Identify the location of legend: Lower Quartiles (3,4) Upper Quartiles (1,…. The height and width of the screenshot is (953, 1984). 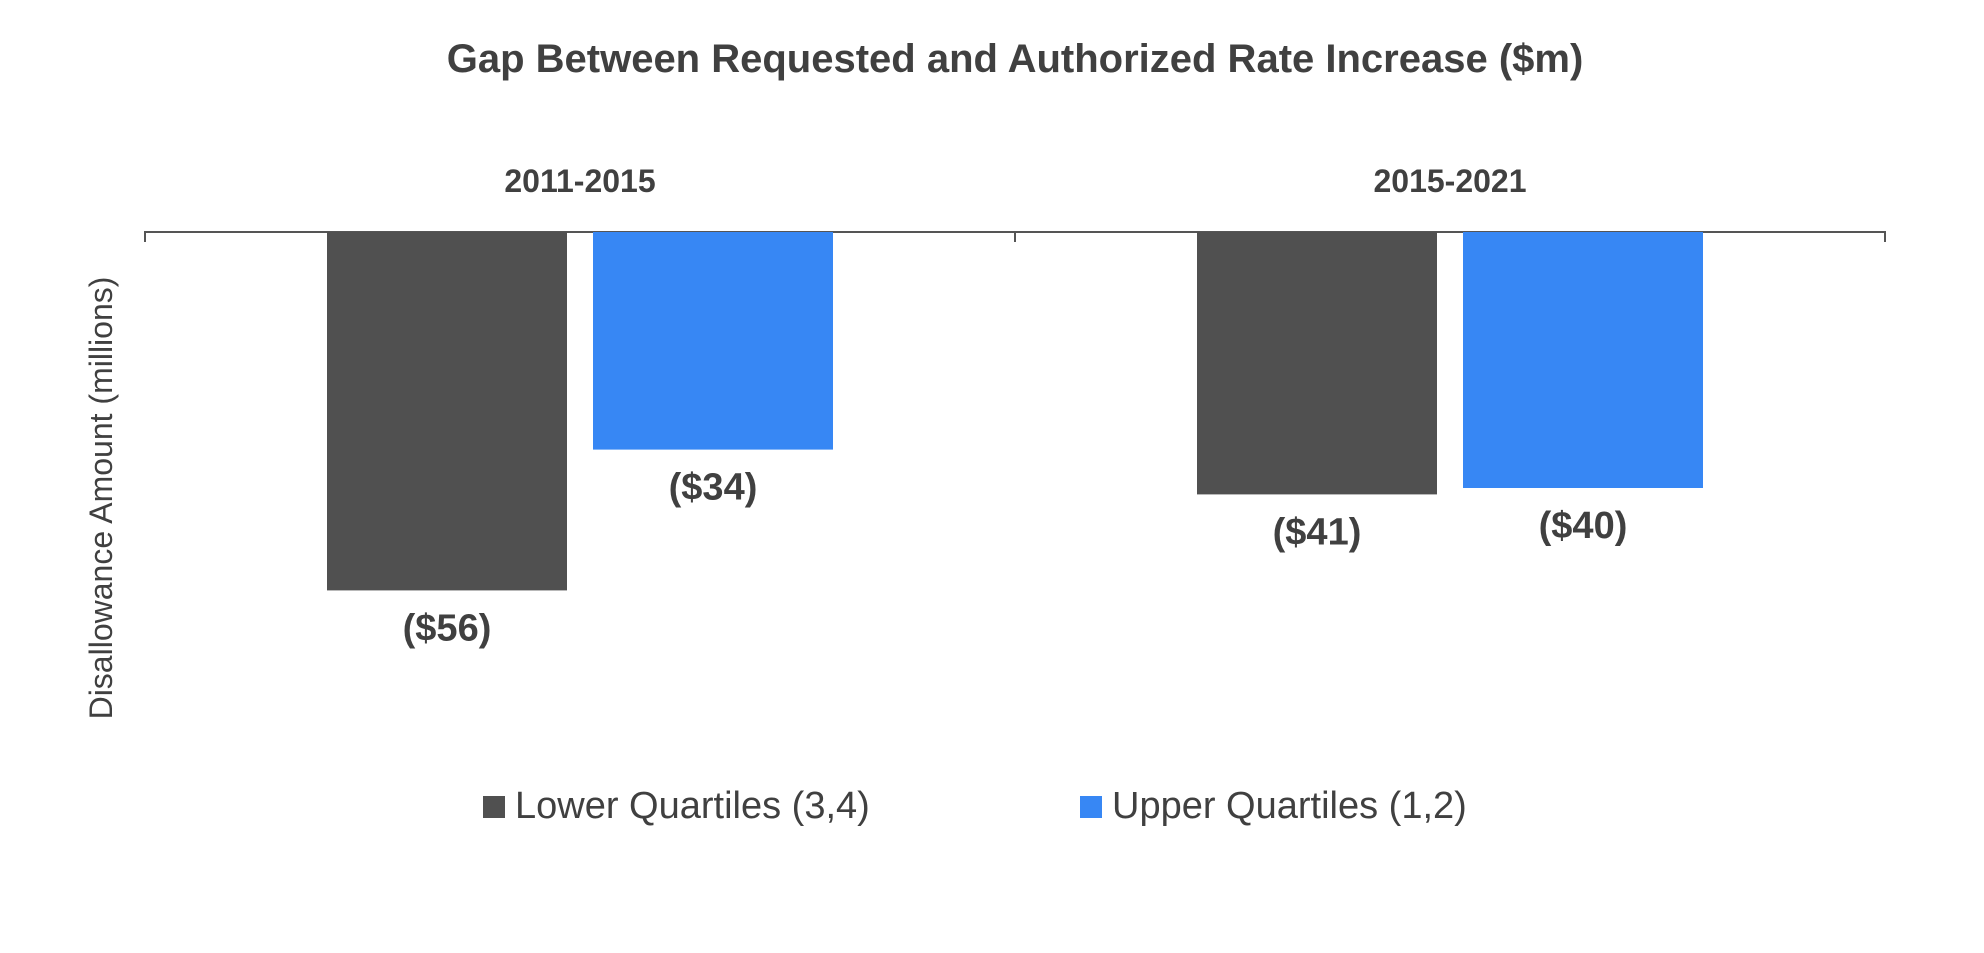
(975, 806).